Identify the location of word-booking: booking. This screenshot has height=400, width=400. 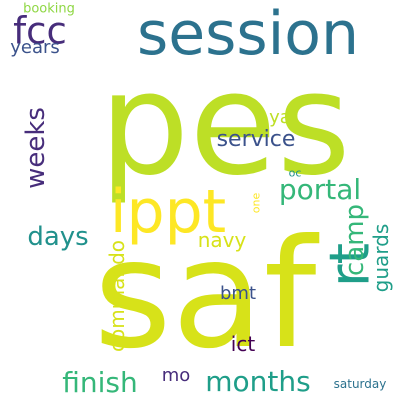
(49, 9).